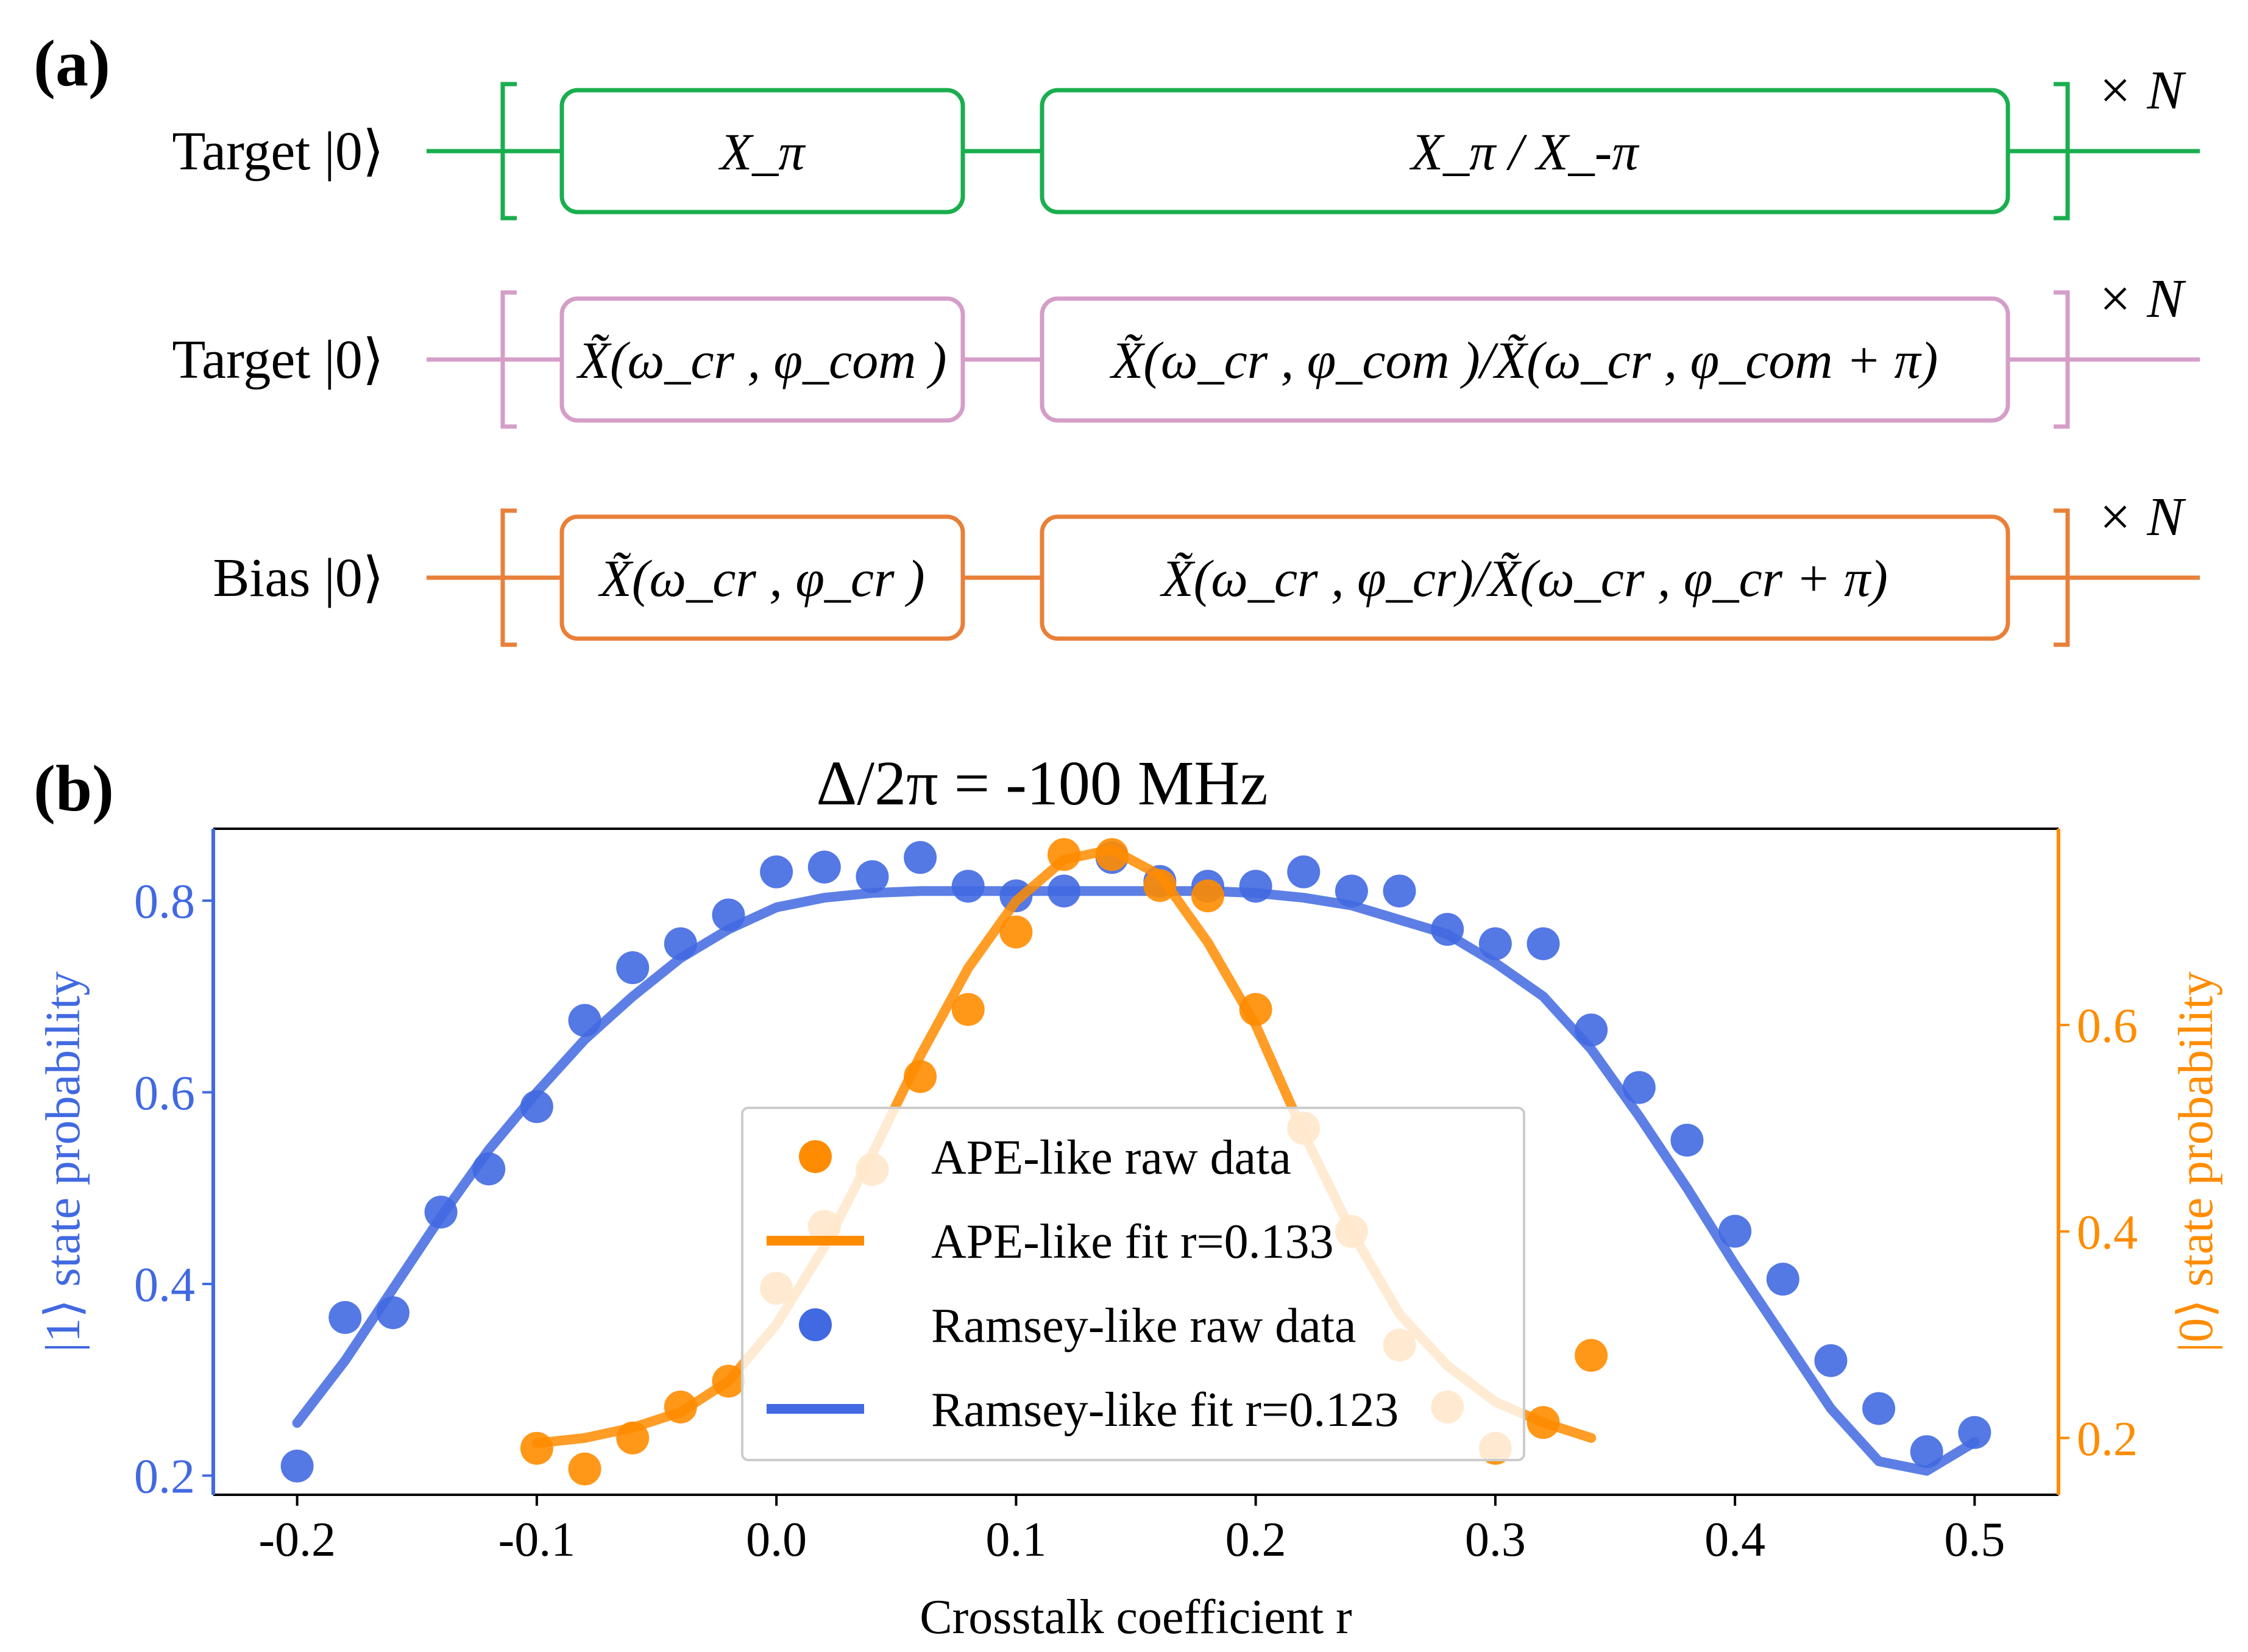 The width and height of the screenshot is (2248, 1652). Describe the element at coordinates (1255, 1540) in the screenshot. I see `x-tick-label: 0.2` at that location.